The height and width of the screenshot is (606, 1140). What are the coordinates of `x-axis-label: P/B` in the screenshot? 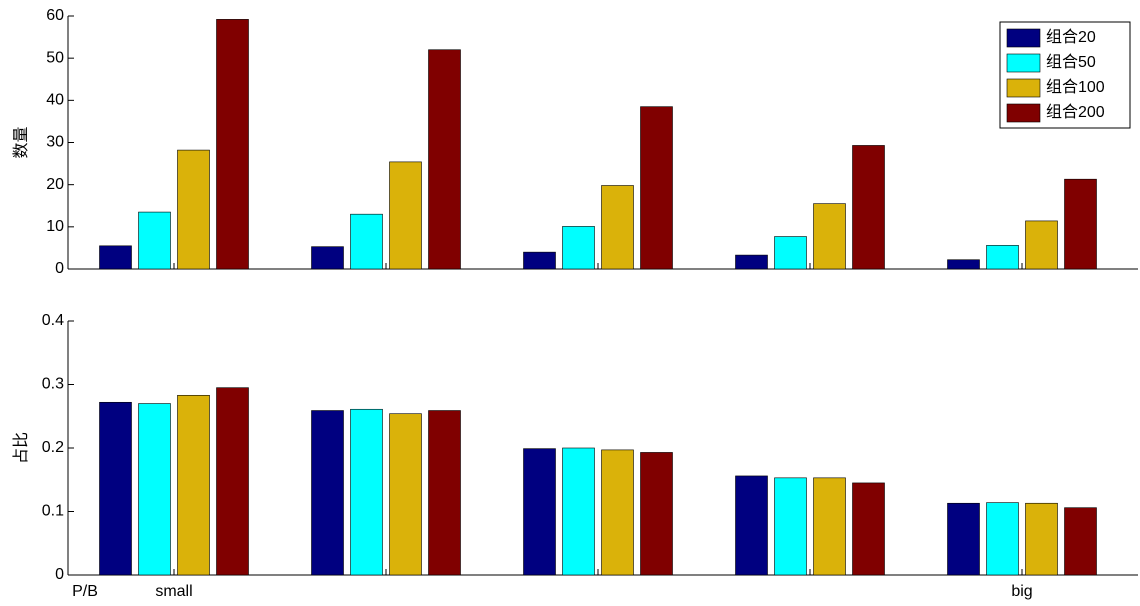 It's located at (85, 591).